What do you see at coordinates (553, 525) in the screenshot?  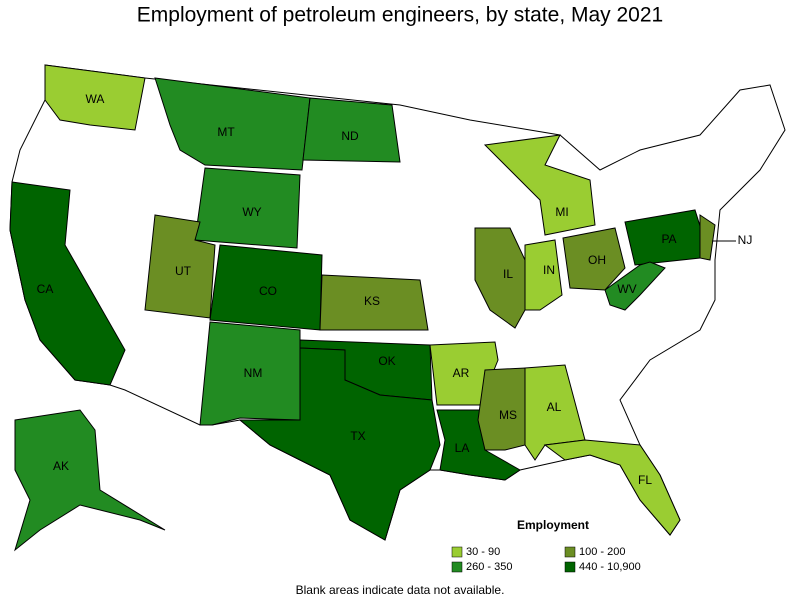 I see `legend-title: Employment` at bounding box center [553, 525].